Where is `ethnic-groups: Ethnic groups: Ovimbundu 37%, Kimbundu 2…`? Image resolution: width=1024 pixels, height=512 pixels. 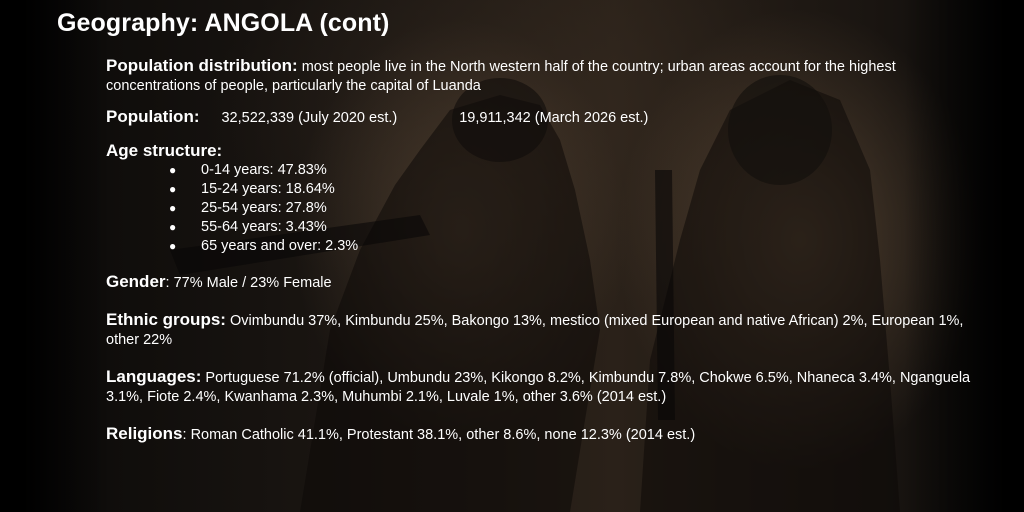
ethnic-groups: Ethnic groups: Ovimbundu 37%, Kimbundu 2… is located at coordinates (546, 330).